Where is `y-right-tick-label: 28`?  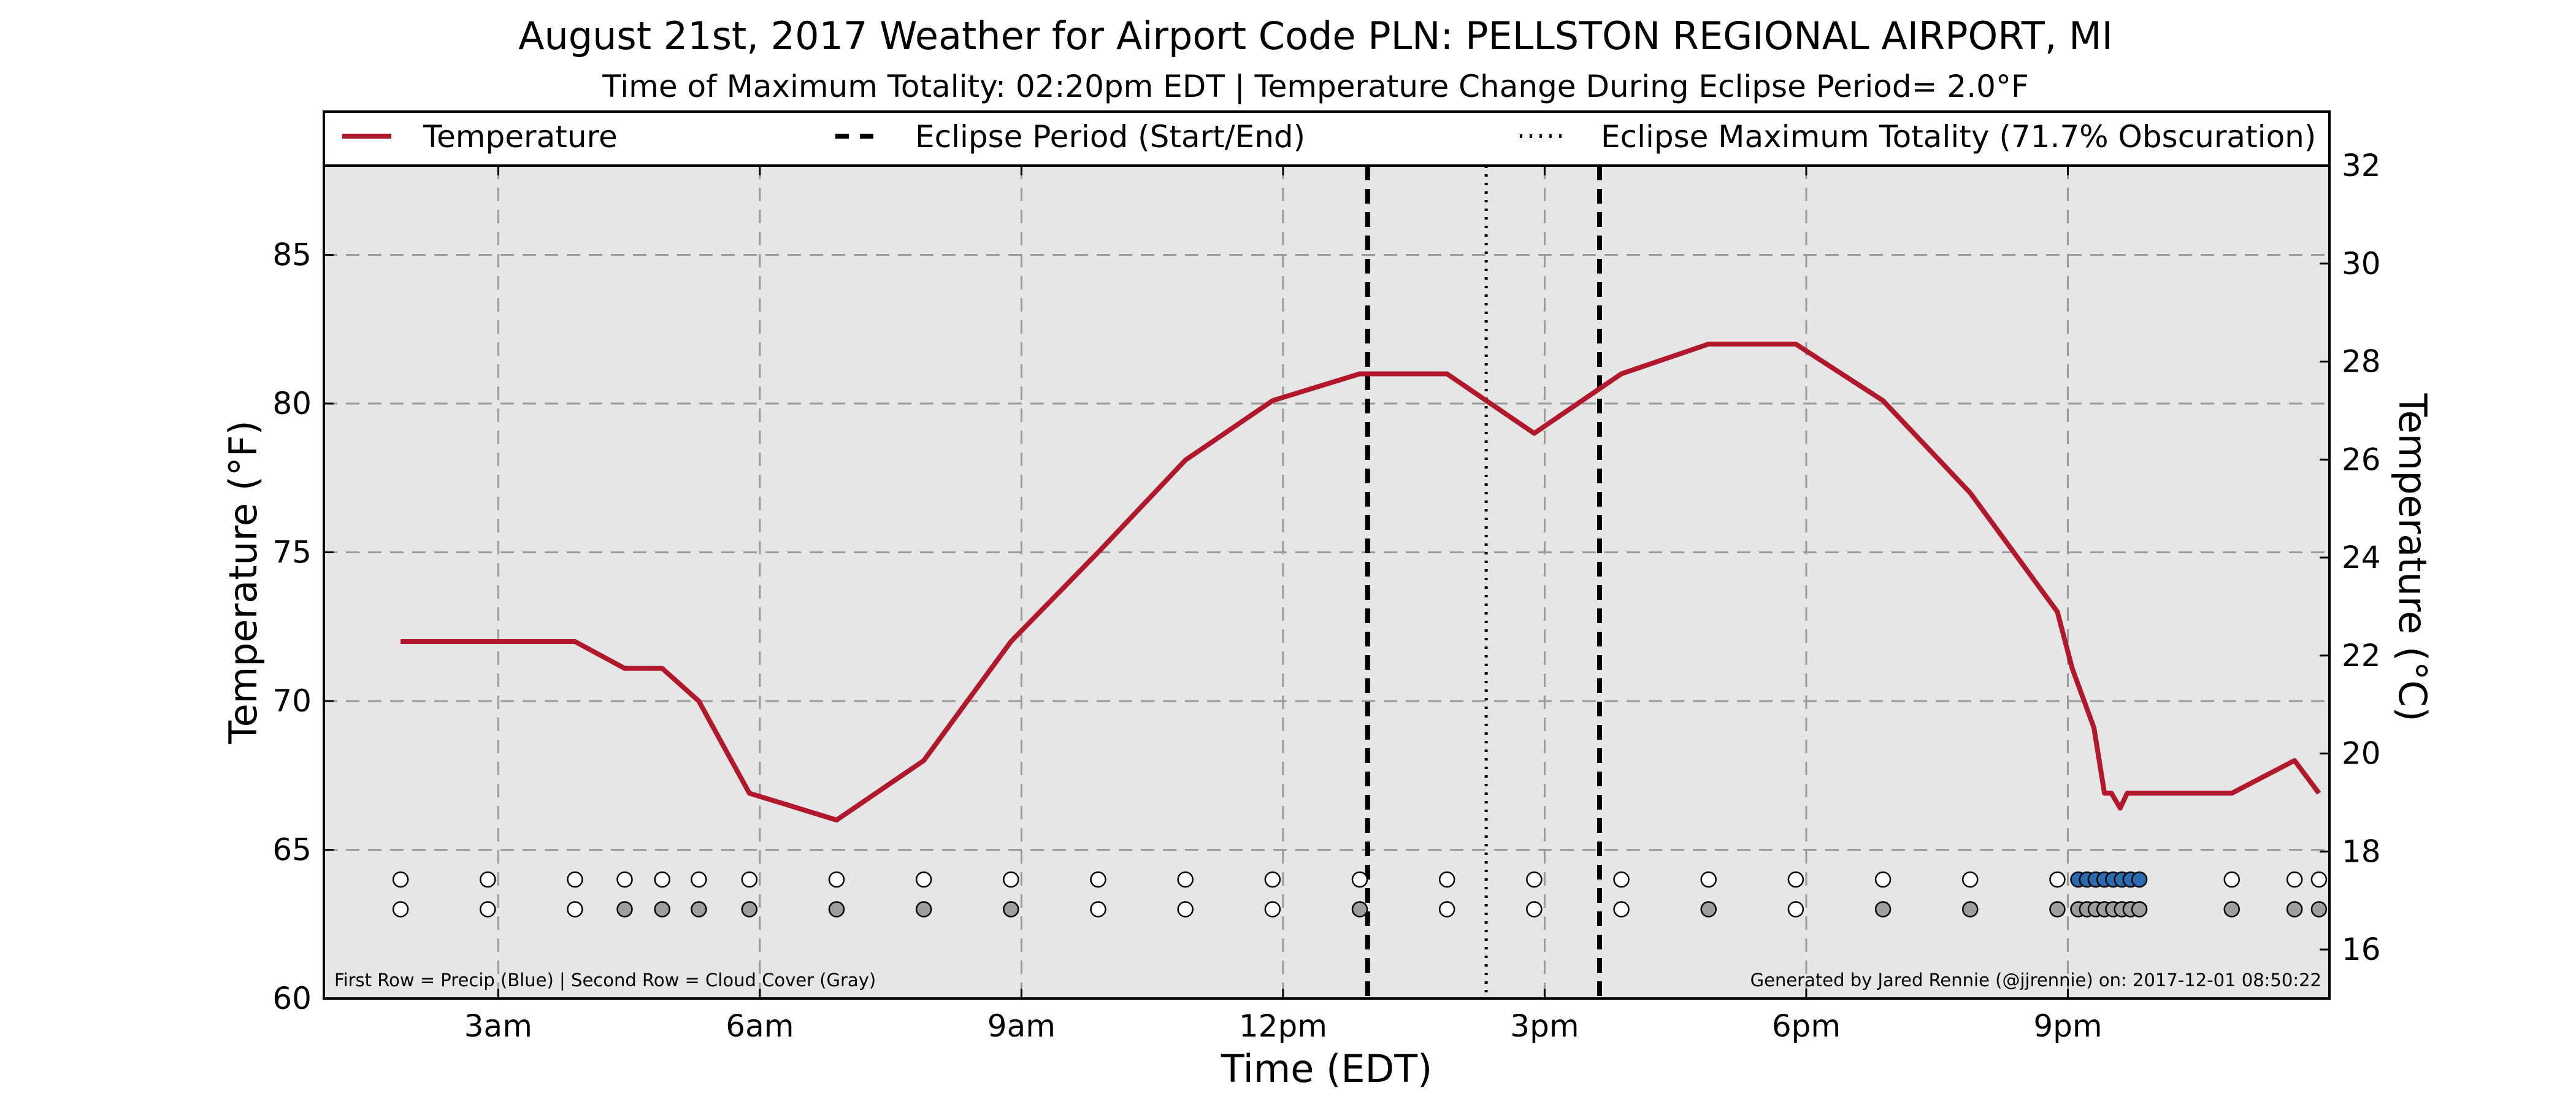 y-right-tick-label: 28 is located at coordinates (2361, 362).